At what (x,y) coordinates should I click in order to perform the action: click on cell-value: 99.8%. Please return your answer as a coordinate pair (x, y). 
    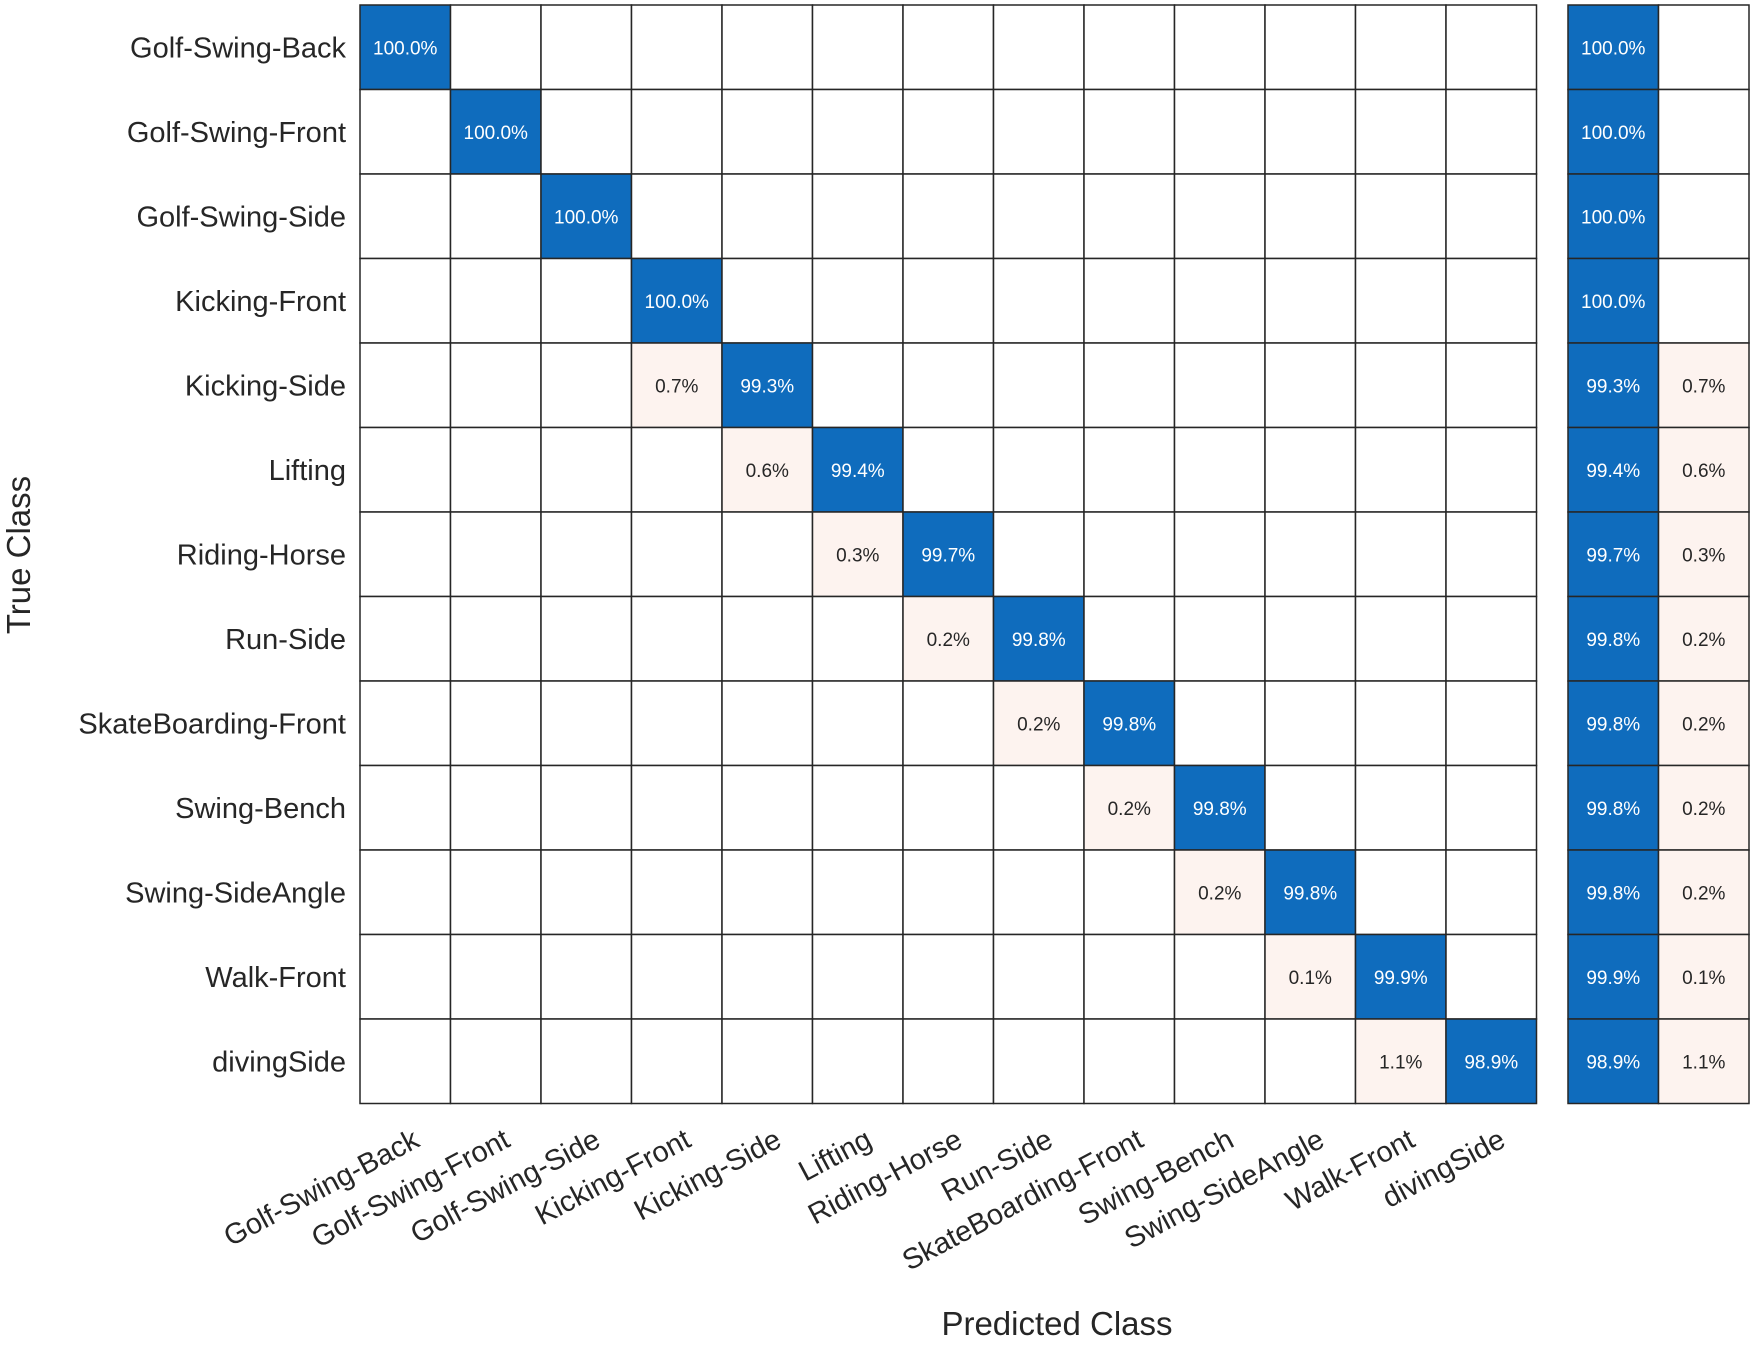
    Looking at the image, I should click on (1310, 893).